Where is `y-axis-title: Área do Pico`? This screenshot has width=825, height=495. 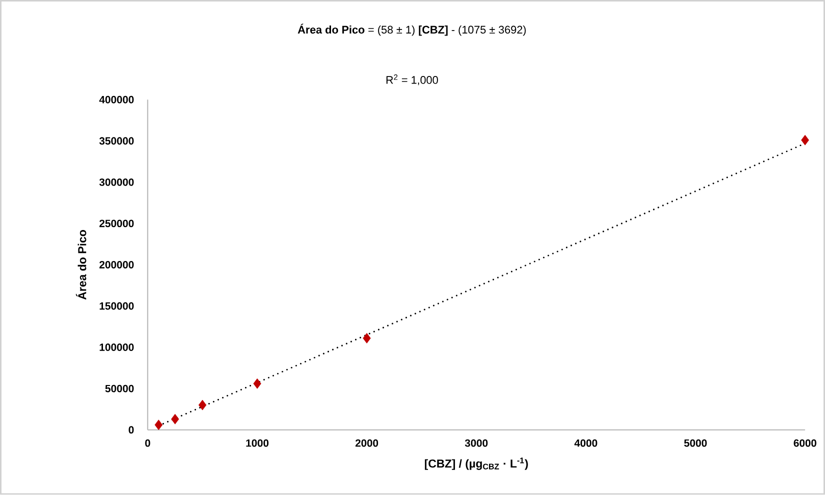 y-axis-title: Área do Pico is located at coordinates (81, 265).